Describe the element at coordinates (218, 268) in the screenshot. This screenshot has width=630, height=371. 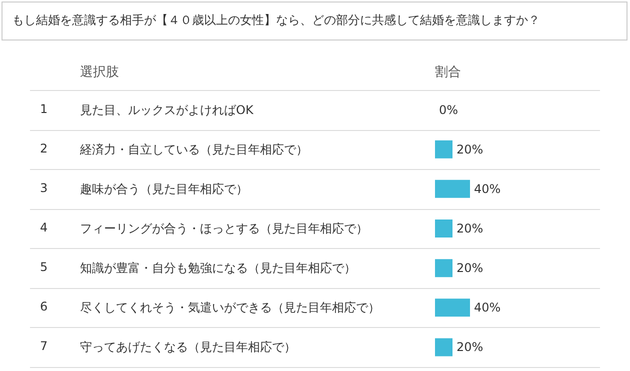
I see `y-tick-label: 知識が豊富・自分も勉強になる（見た目年相応で）` at that location.